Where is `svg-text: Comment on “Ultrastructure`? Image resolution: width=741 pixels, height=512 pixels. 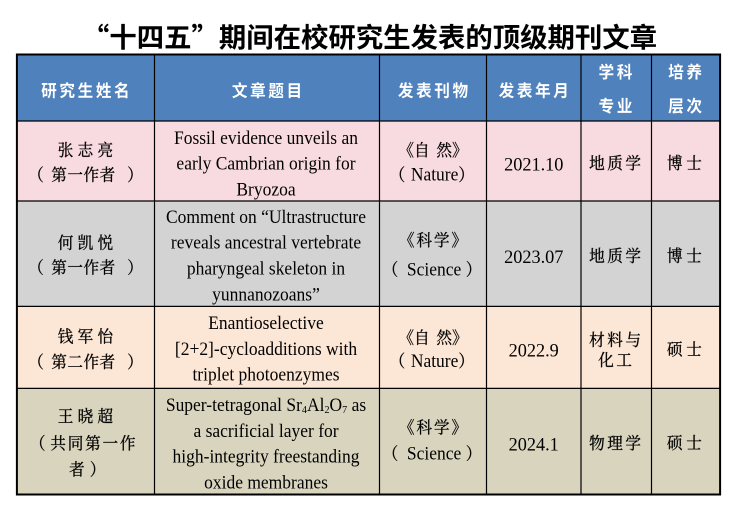 svg-text: Comment on “Ultrastructure is located at coordinates (266, 216).